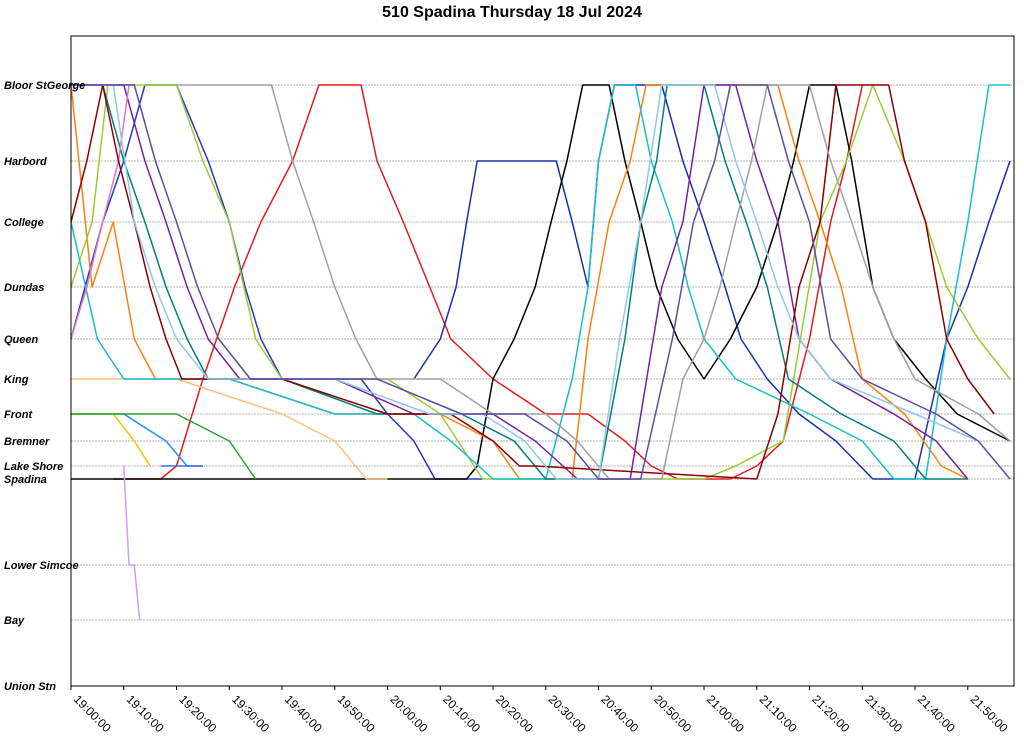 Image resolution: width=1024 pixels, height=756 pixels. What do you see at coordinates (30, 687) in the screenshot?
I see `stop-label: Union Stn` at bounding box center [30, 687].